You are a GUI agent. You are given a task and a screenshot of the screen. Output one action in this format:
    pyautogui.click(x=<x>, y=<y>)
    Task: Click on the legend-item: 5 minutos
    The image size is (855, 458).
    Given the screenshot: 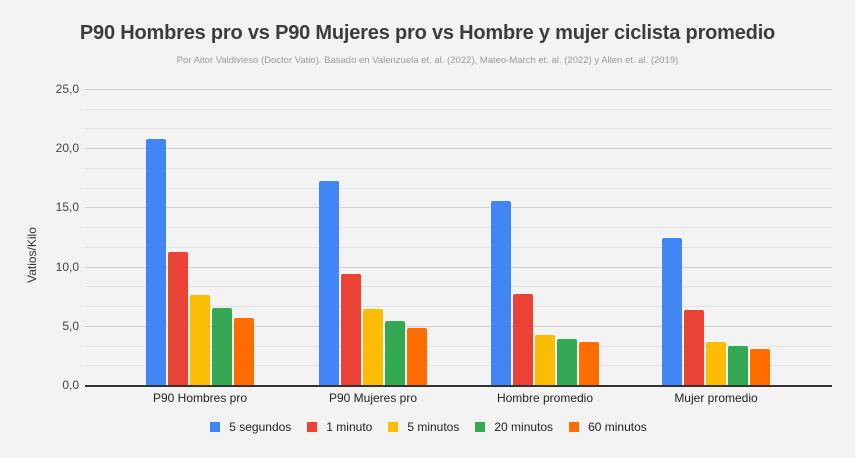 What is the action you would take?
    pyautogui.click(x=423, y=427)
    